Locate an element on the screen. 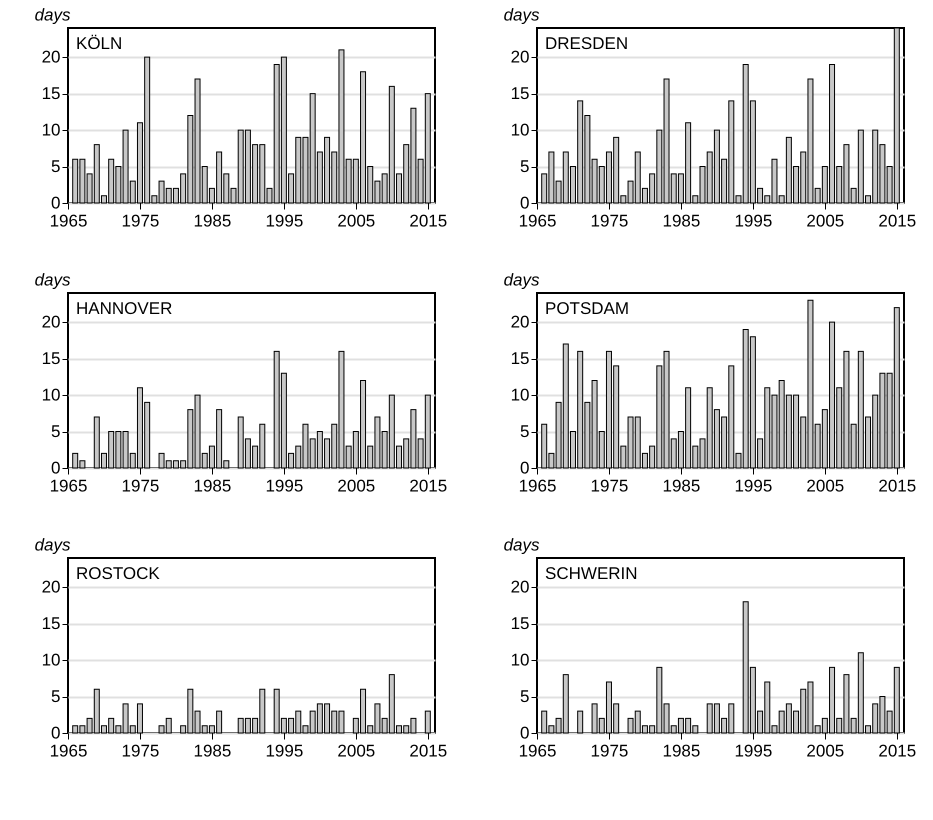  chart-title: POTSDAM is located at coordinates (587, 308).